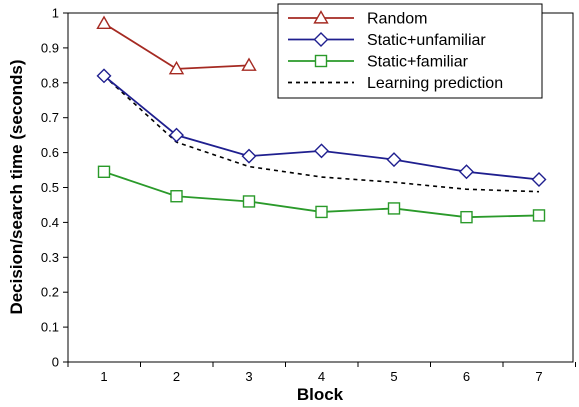 Image resolution: width=579 pixels, height=407 pixels. What do you see at coordinates (50, 257) in the screenshot?
I see `y-tick-label: 0.3` at bounding box center [50, 257].